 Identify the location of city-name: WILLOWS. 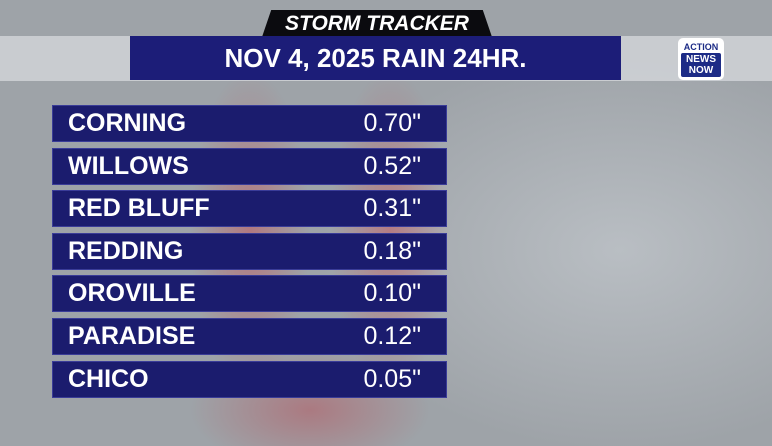
(128, 165).